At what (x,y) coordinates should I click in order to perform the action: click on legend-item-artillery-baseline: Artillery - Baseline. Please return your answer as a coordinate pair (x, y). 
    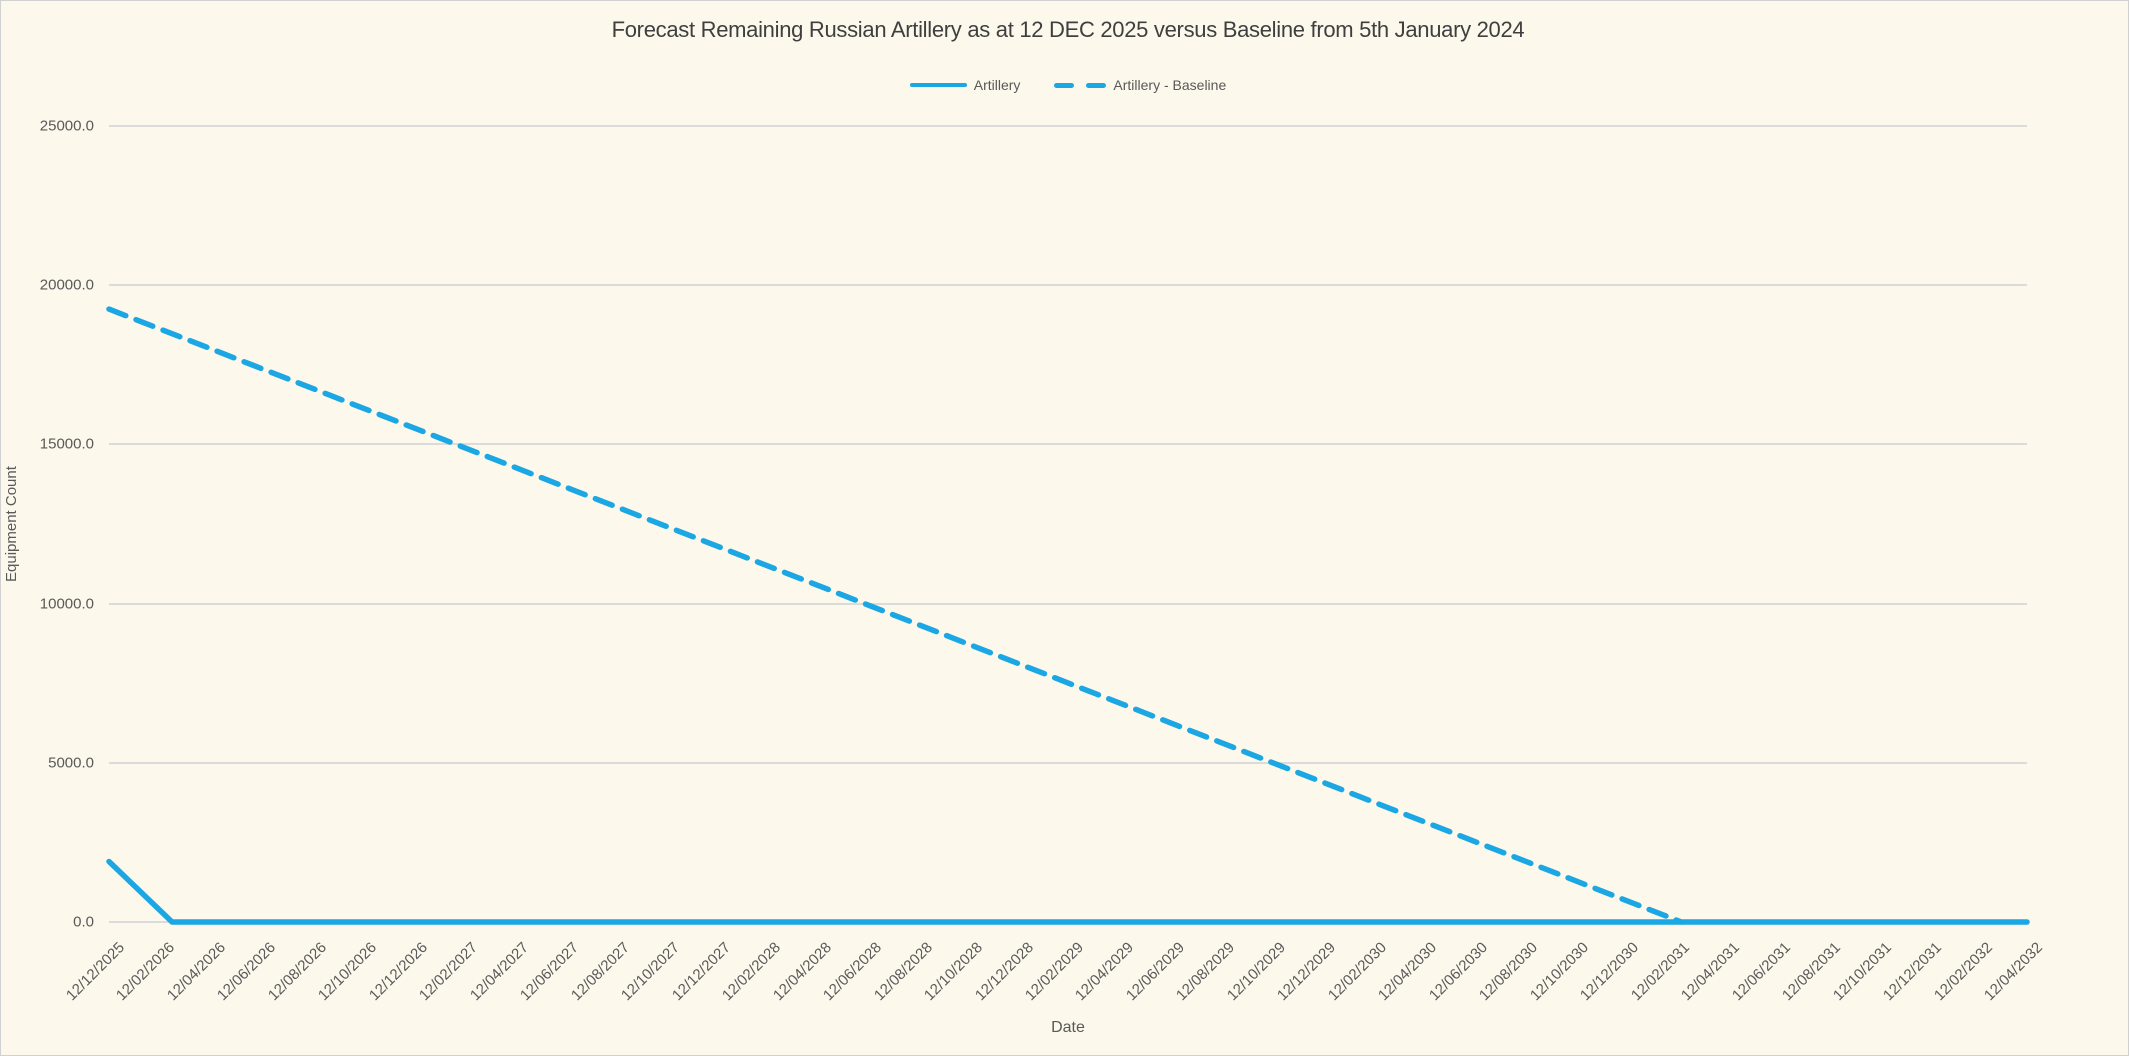
    Looking at the image, I should click on (1140, 85).